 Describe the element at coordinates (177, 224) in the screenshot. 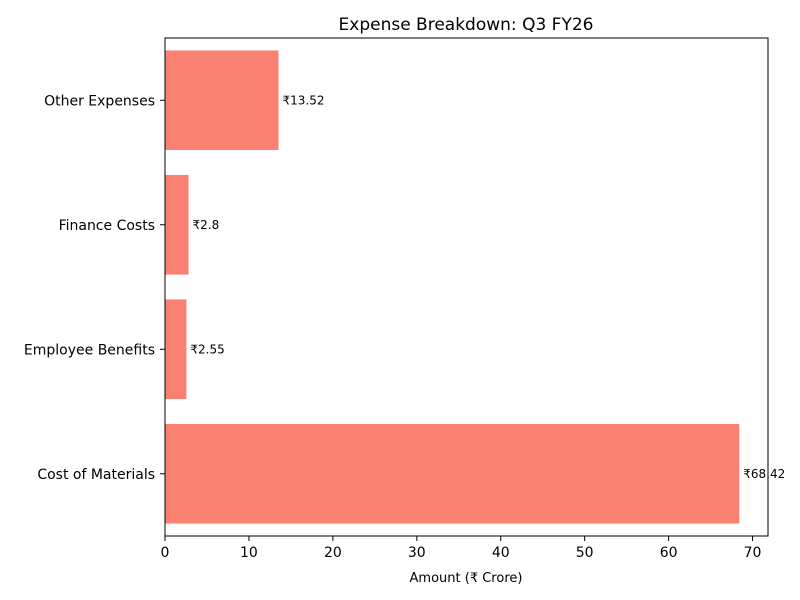

I see `bar-finance-costs` at that location.